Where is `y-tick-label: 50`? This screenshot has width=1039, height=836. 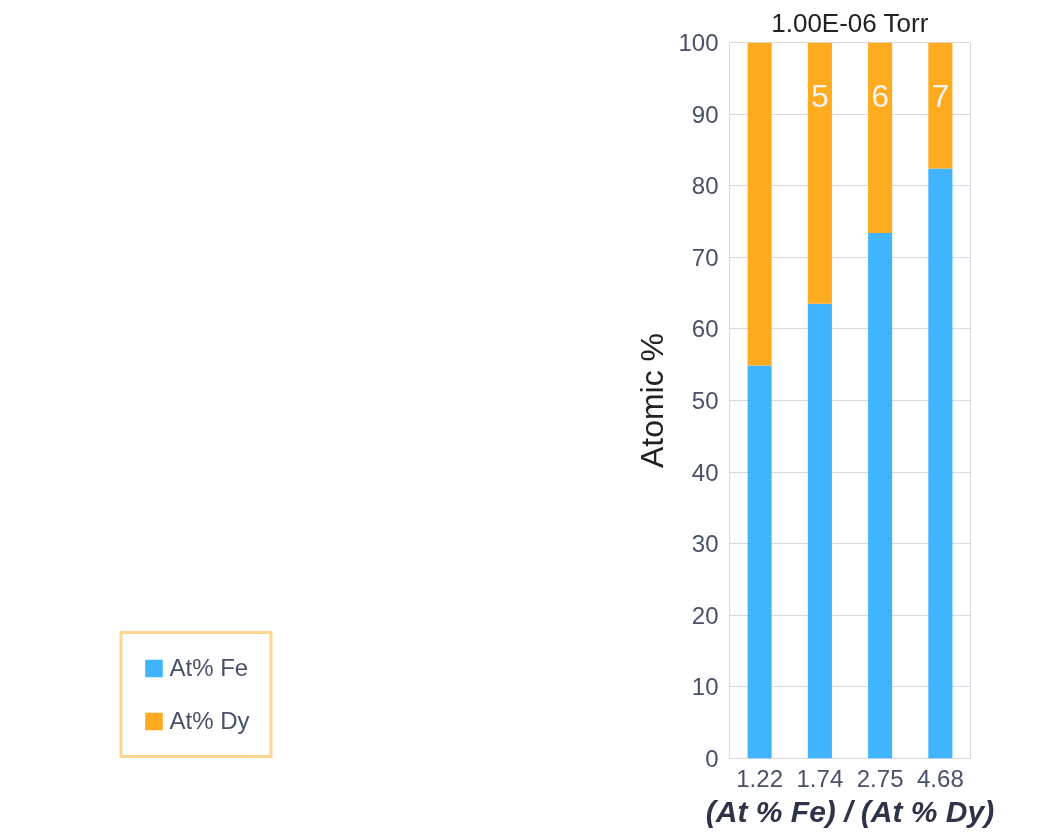 y-tick-label: 50 is located at coordinates (705, 400).